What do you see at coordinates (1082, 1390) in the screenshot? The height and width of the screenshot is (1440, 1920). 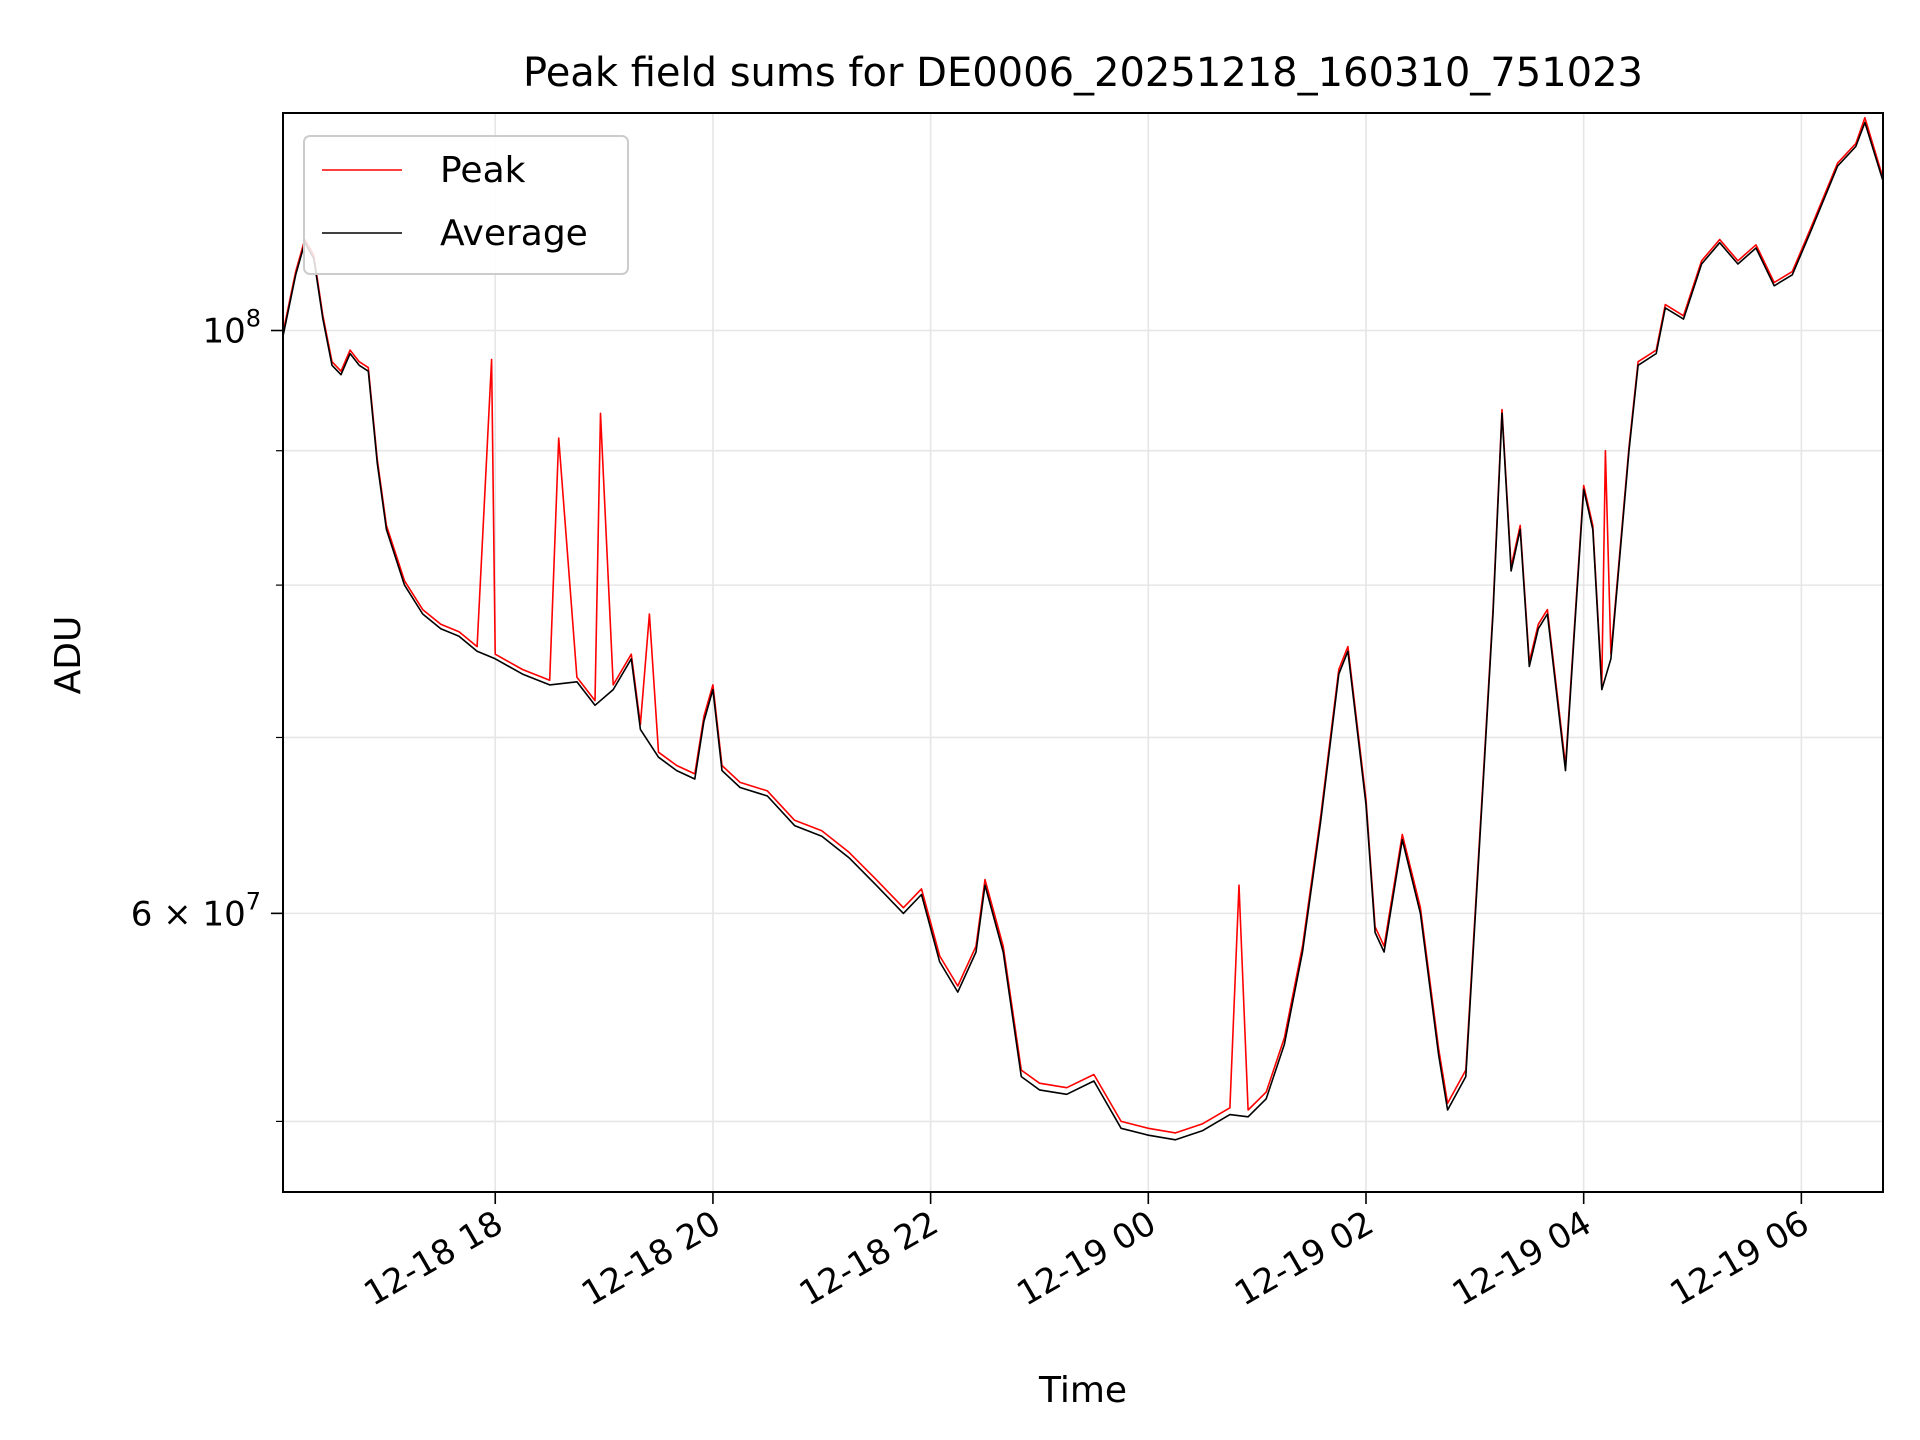 I see `x-axis-label: Time` at bounding box center [1082, 1390].